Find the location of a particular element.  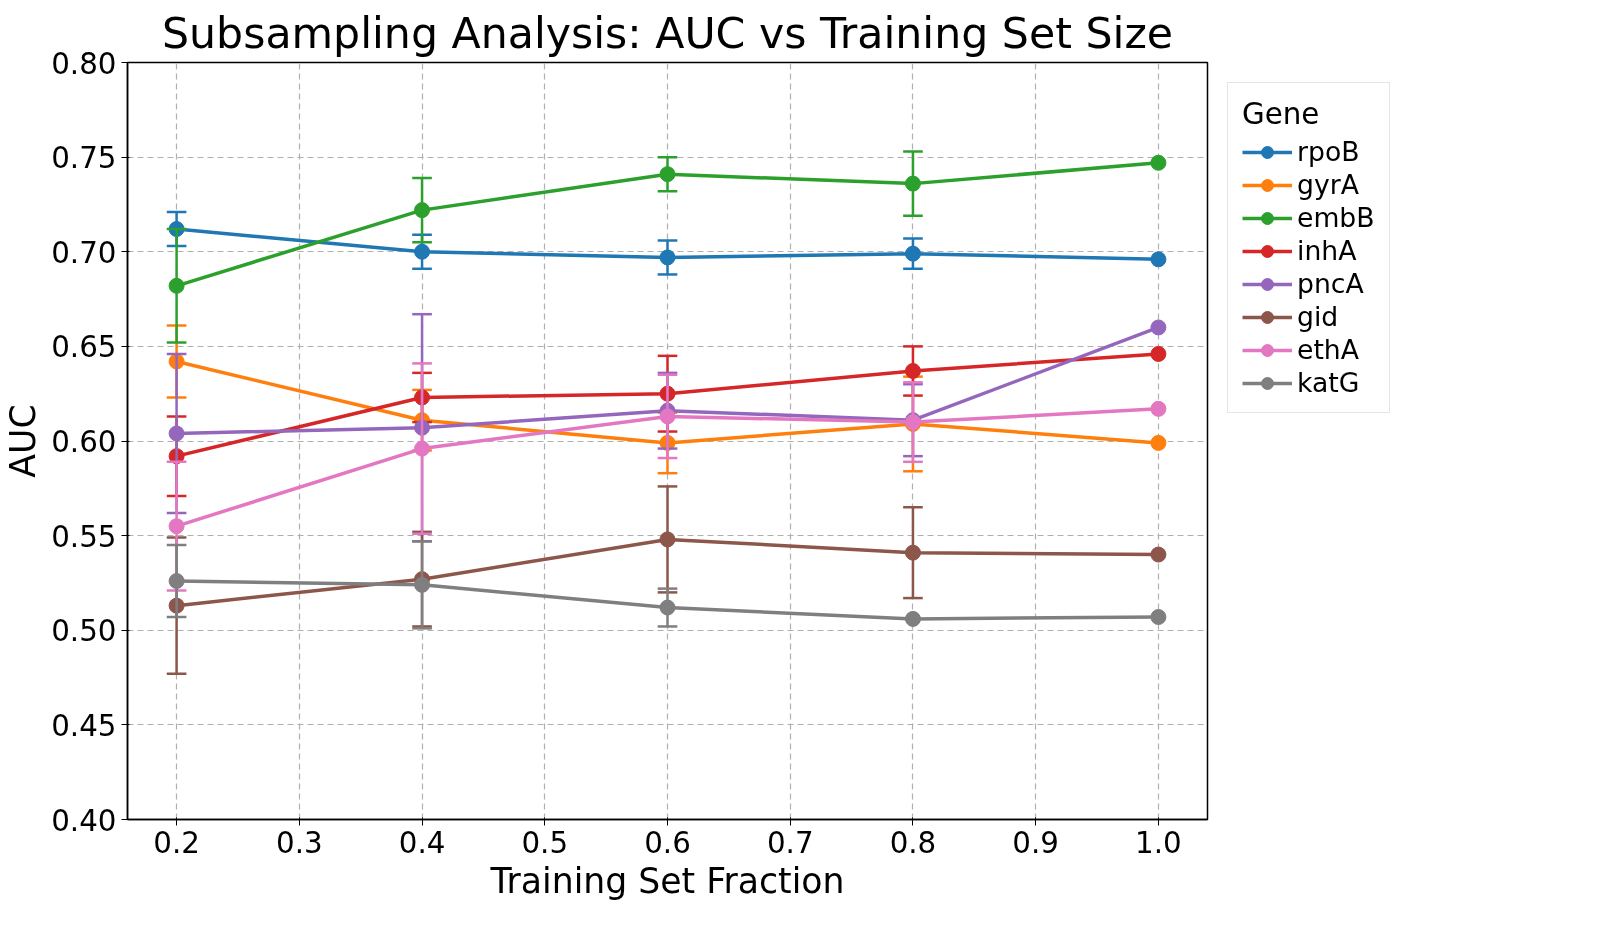

x-tick-label: 0.9 is located at coordinates (1036, 842).